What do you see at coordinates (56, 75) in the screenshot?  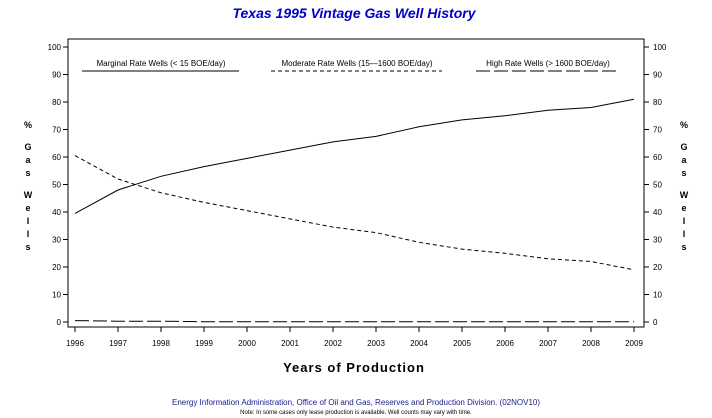 I see `y-tick-label-left: 90` at bounding box center [56, 75].